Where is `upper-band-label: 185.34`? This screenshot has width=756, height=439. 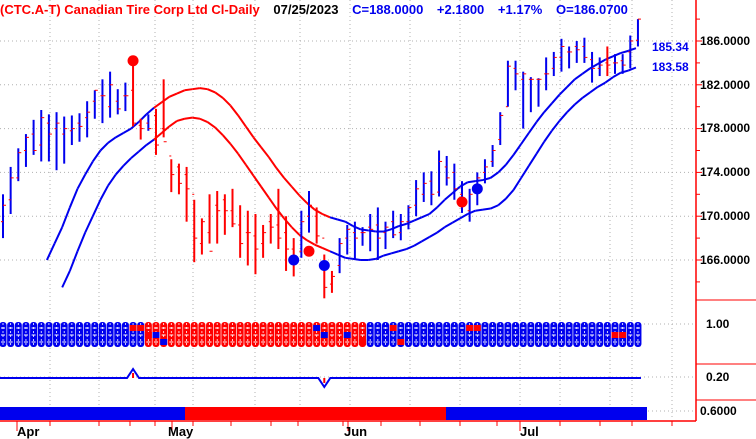
upper-band-label: 185.34 is located at coordinates (670, 47).